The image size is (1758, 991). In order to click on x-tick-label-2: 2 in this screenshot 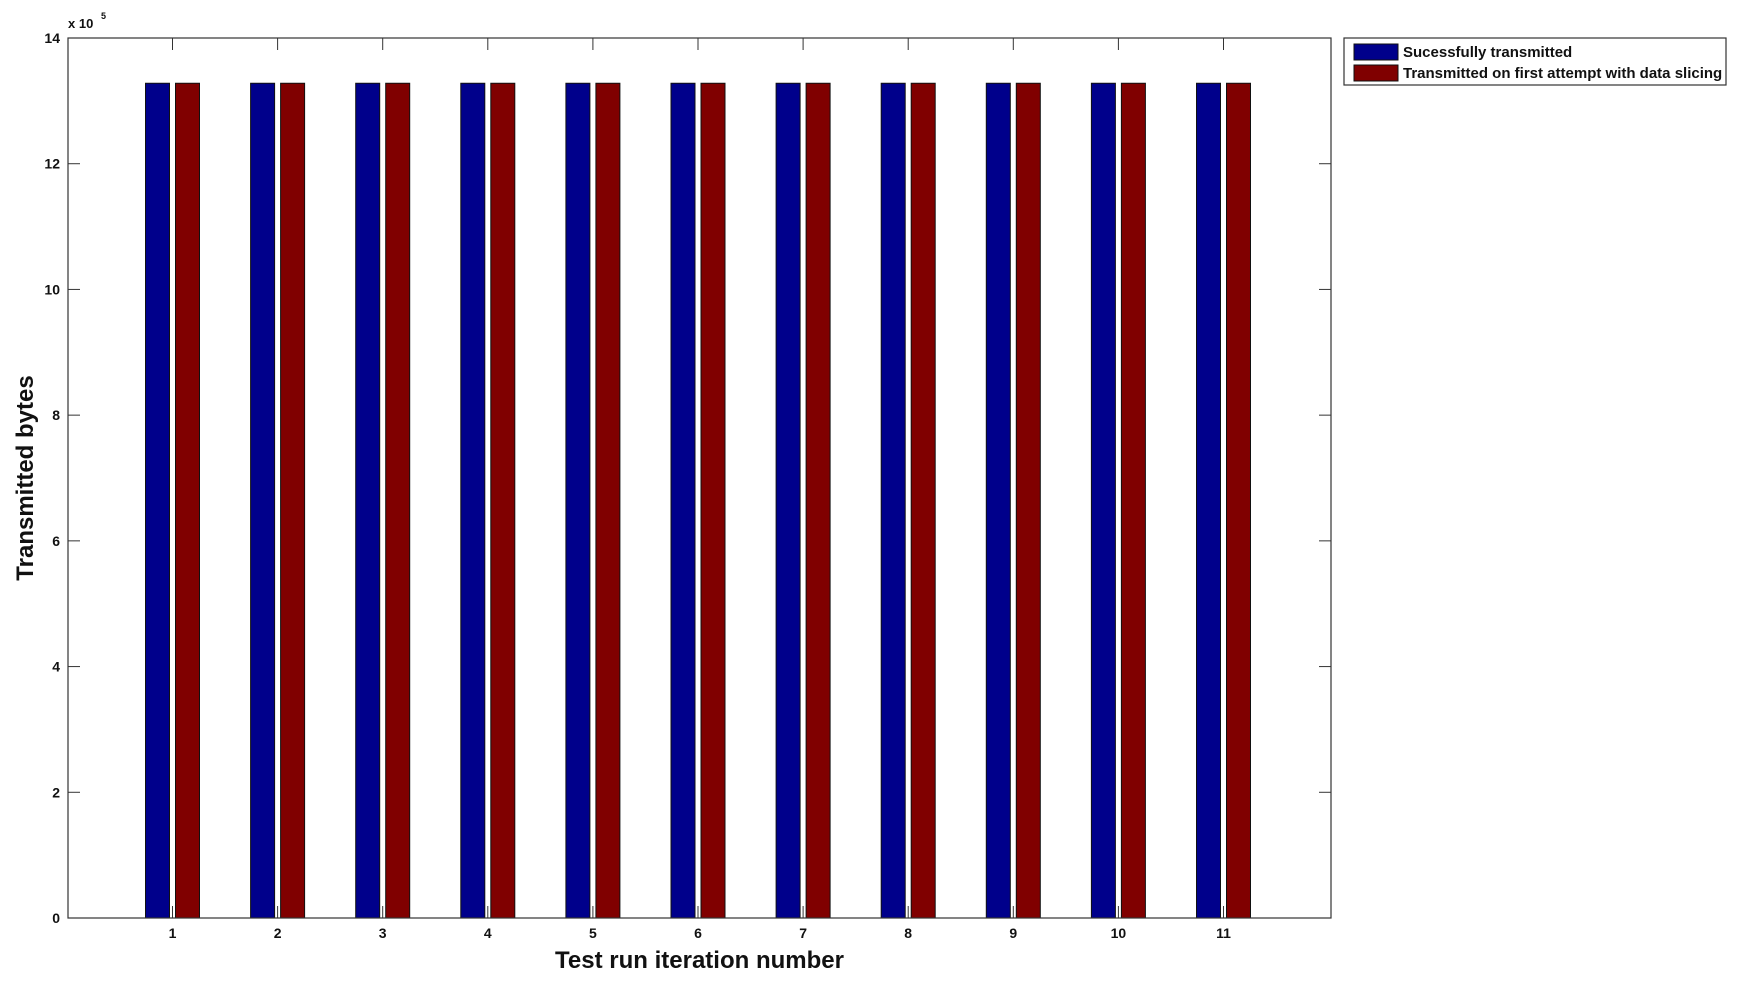, I will do `click(278, 933)`.